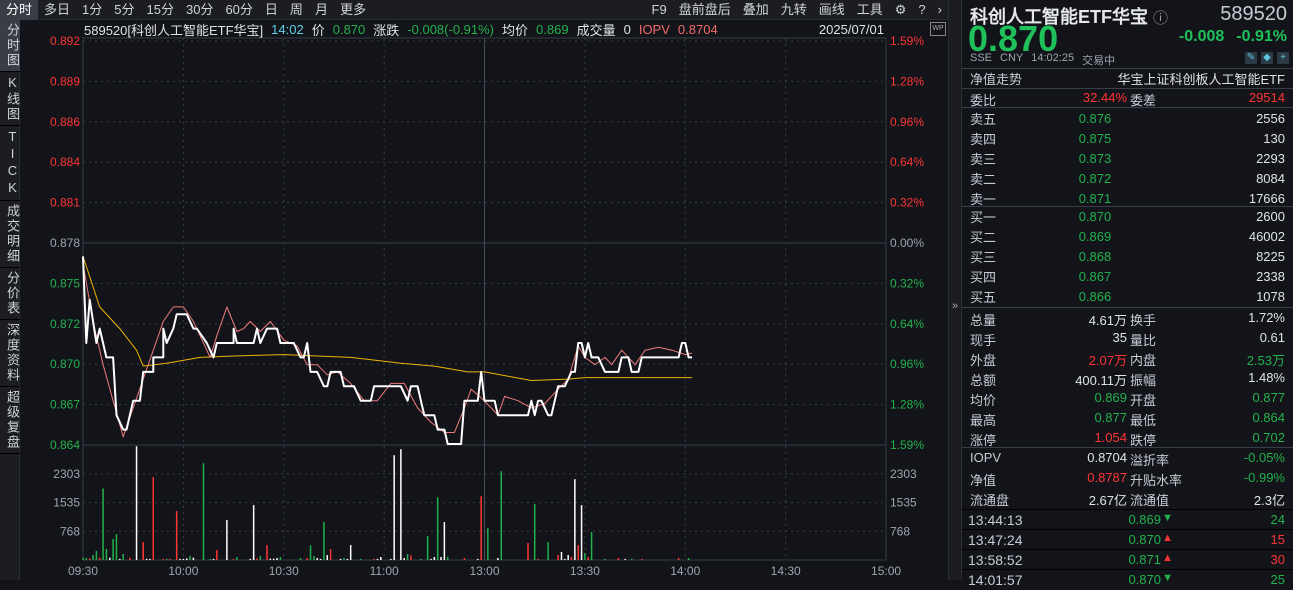 Image resolution: width=1293 pixels, height=590 pixels. Describe the element at coordinates (1265, 360) in the screenshot. I see `stat-value: 2.53万` at that location.